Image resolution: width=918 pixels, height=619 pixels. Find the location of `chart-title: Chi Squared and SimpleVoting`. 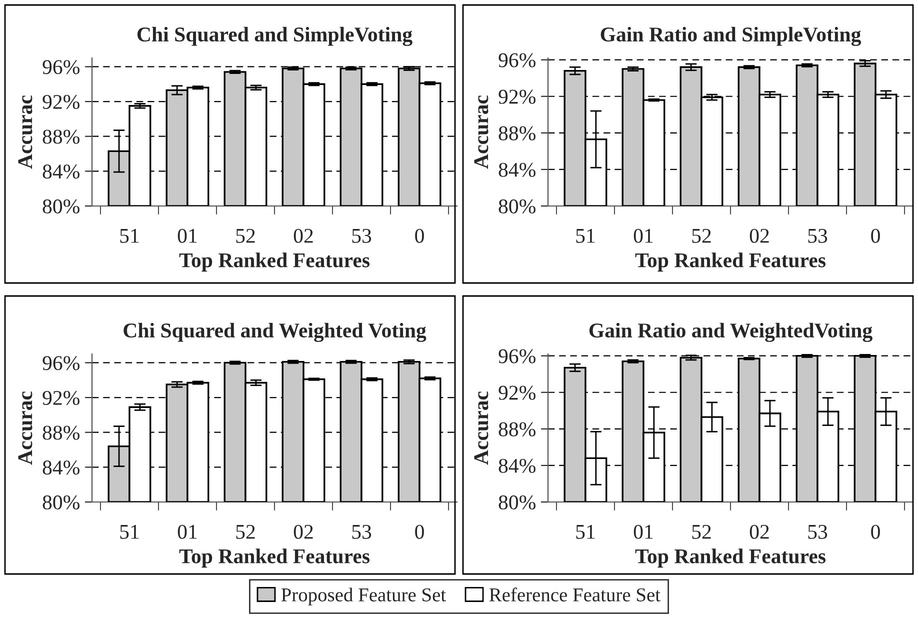

chart-title: Chi Squared and SimpleVoting is located at coordinates (274, 36).